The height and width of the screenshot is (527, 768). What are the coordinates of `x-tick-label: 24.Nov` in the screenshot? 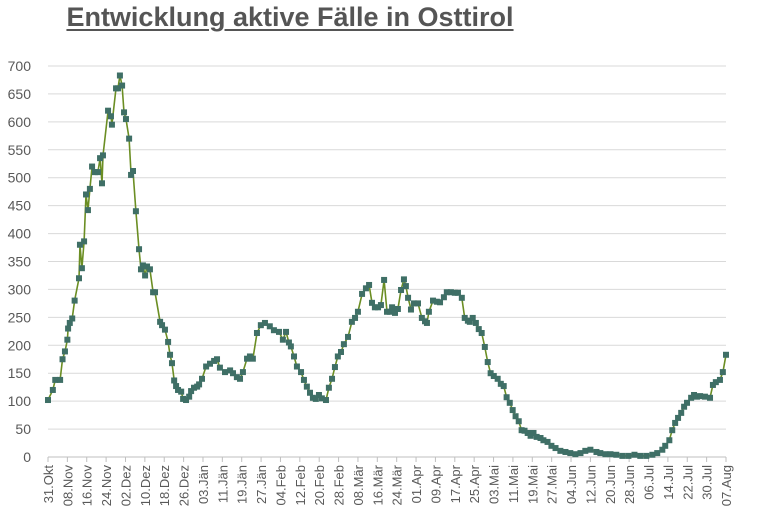 It's located at (106, 486).